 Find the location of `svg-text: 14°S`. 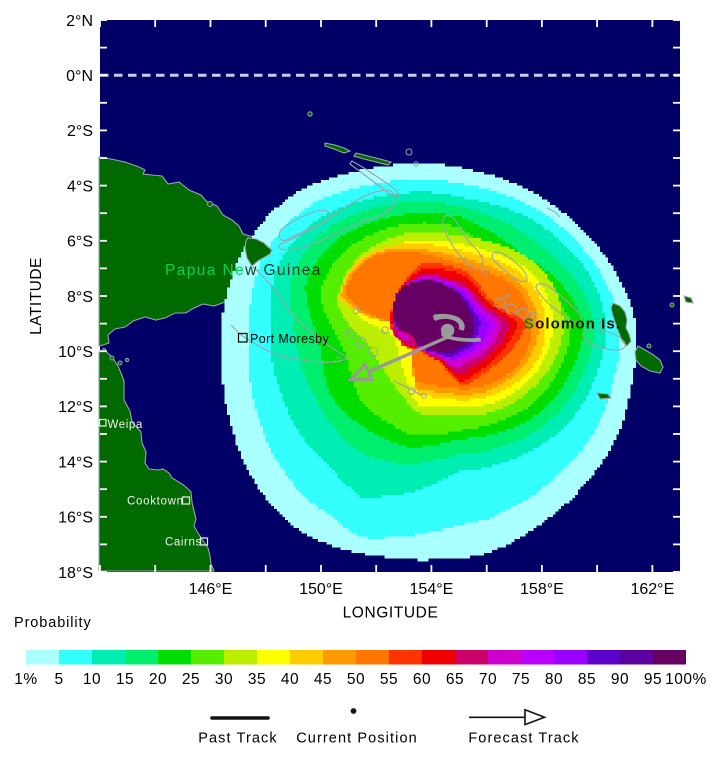

svg-text: 14°S is located at coordinates (75, 462).